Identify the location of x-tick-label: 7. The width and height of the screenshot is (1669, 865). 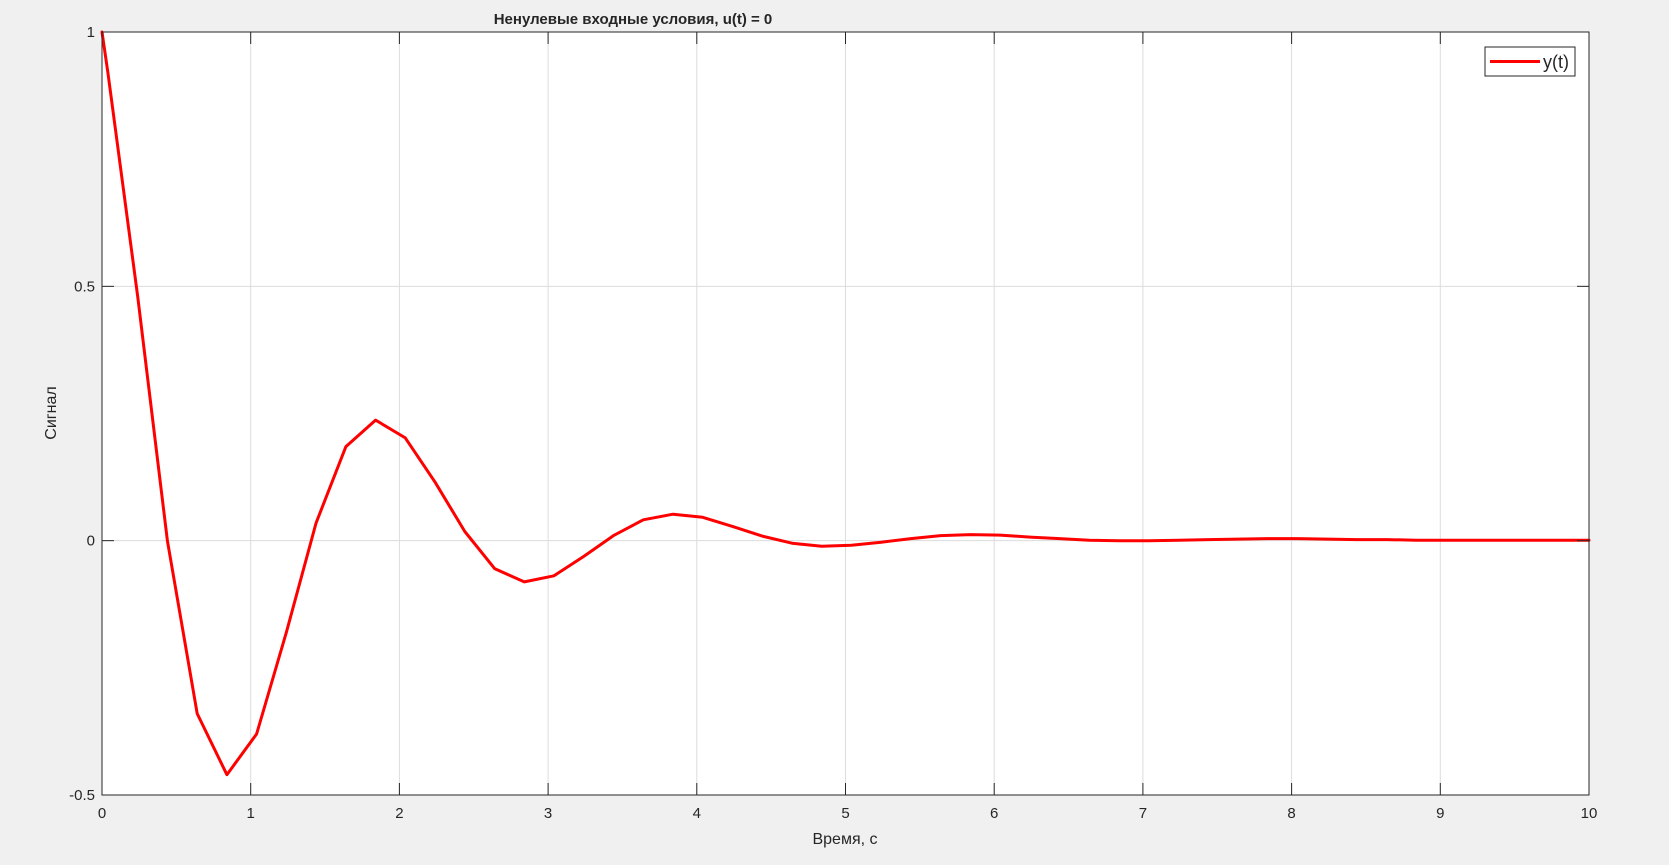
(1143, 813).